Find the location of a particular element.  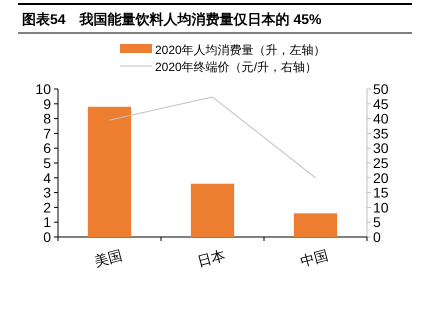

y2-tick-label: 15 is located at coordinates (381, 192).